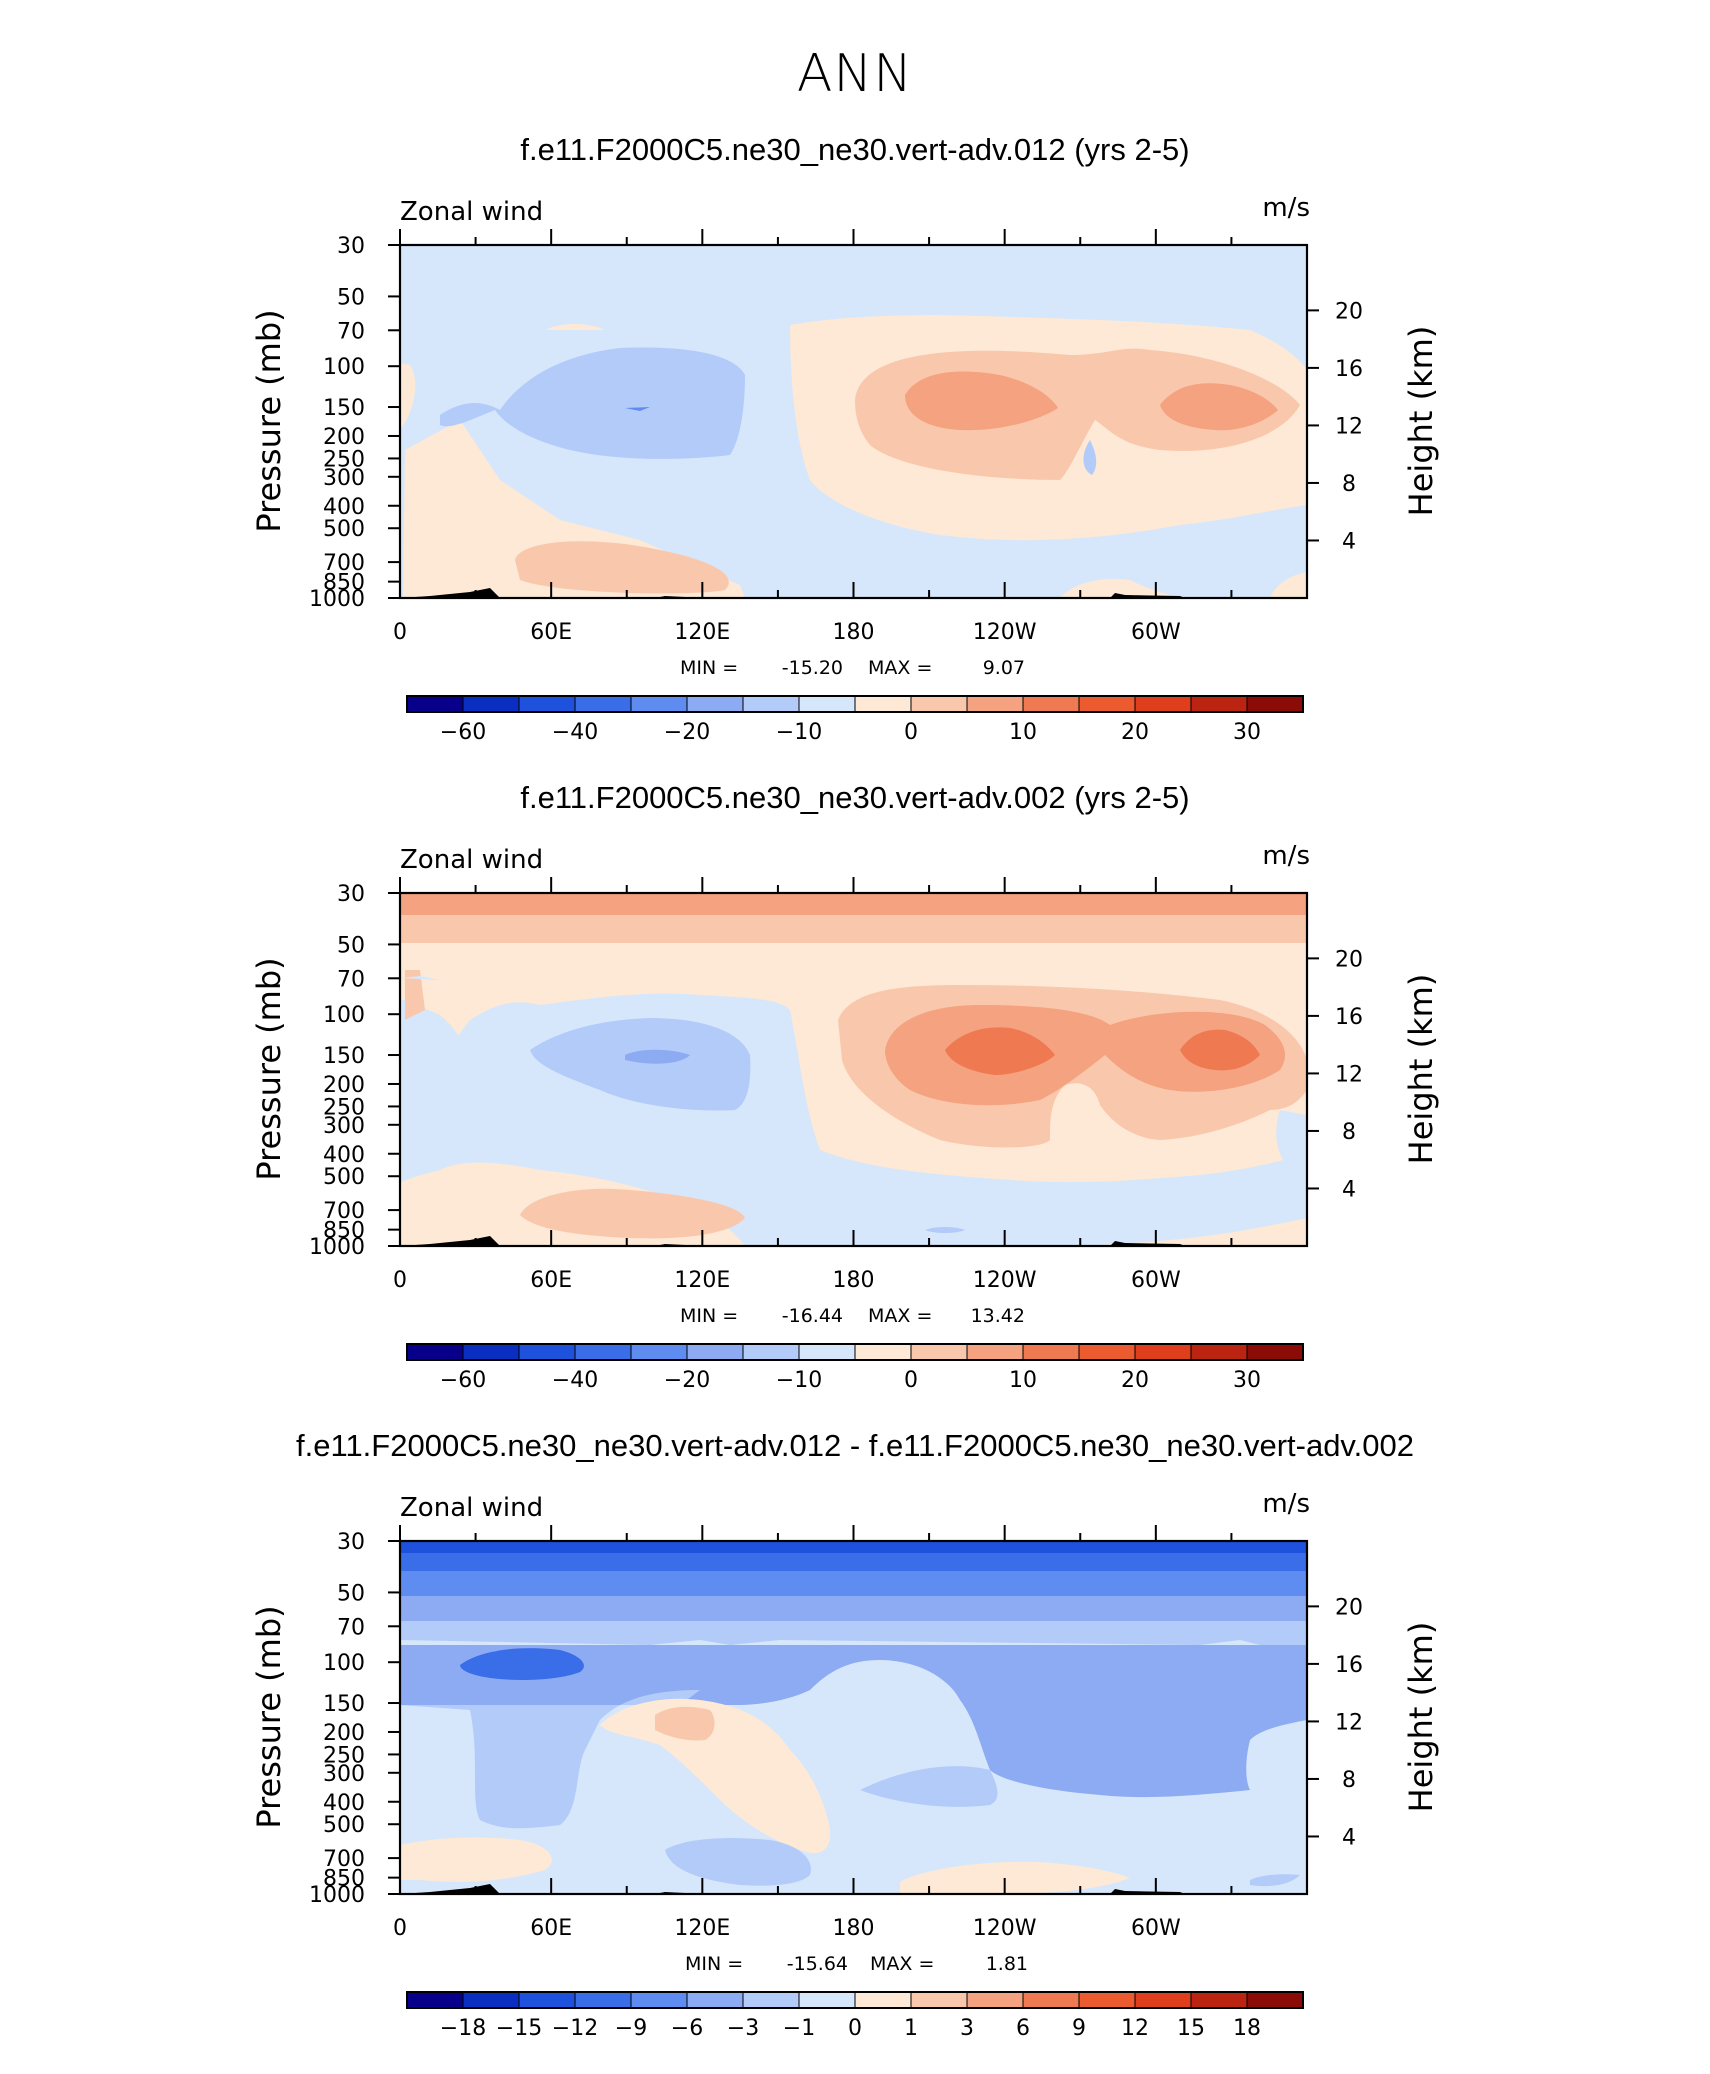  I want to click on panel-2-max-value: 13.42, so click(998, 1316).